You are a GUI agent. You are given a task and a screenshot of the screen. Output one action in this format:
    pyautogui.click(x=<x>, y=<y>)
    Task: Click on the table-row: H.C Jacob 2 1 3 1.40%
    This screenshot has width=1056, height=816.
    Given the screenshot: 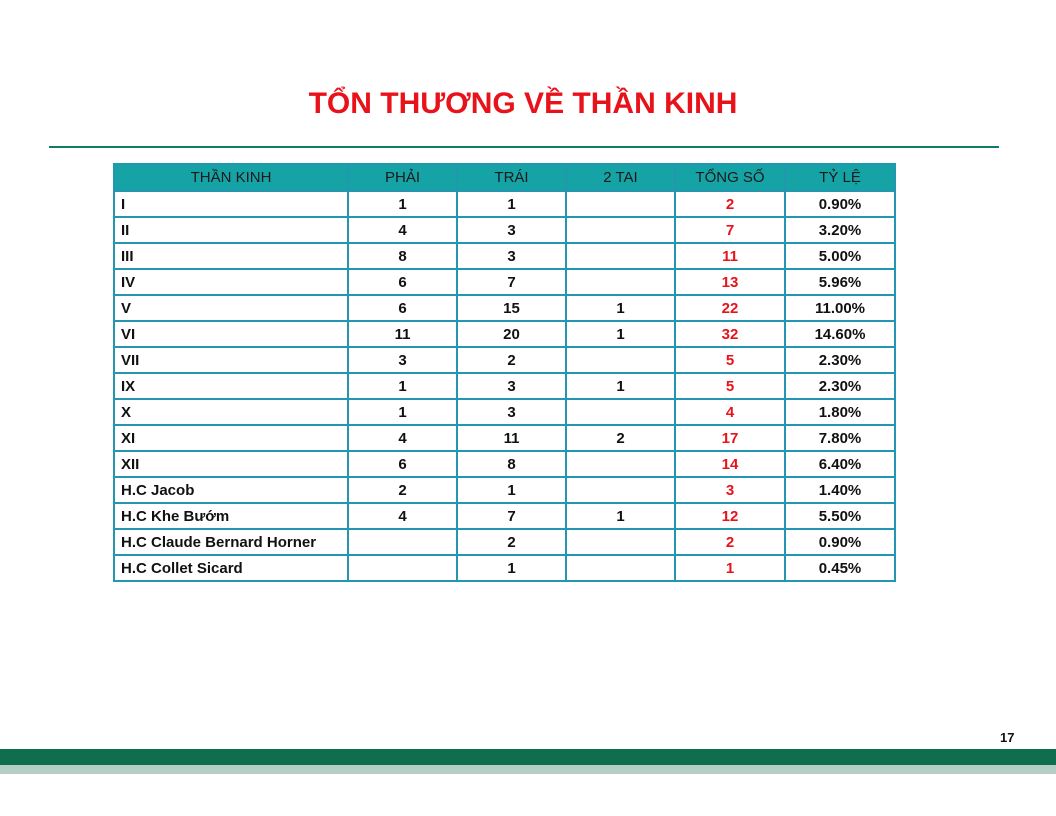 What is the action you would take?
    pyautogui.click(x=504, y=490)
    